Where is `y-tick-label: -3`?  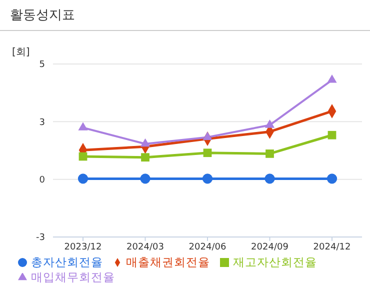
y-tick-label: -3 is located at coordinates (40, 238).